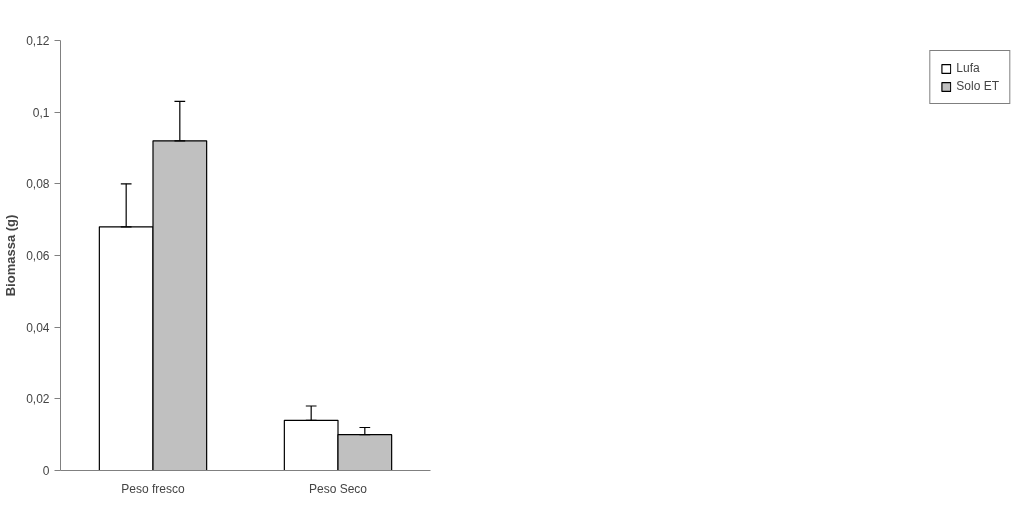  Describe the element at coordinates (38, 184) in the screenshot. I see `y-tick-label: 0,08` at that location.